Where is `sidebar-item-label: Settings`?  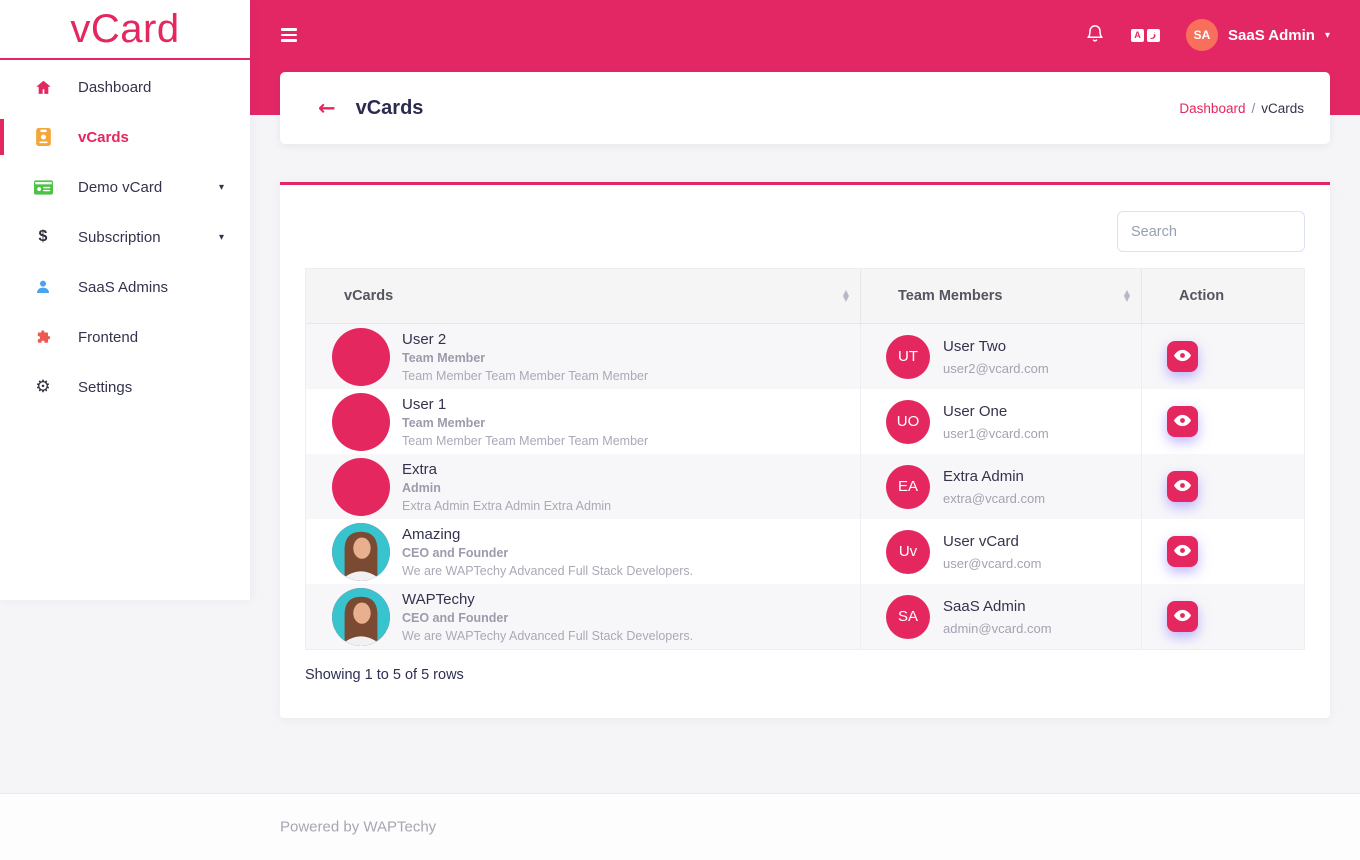
sidebar-item-label: Settings is located at coordinates (105, 387).